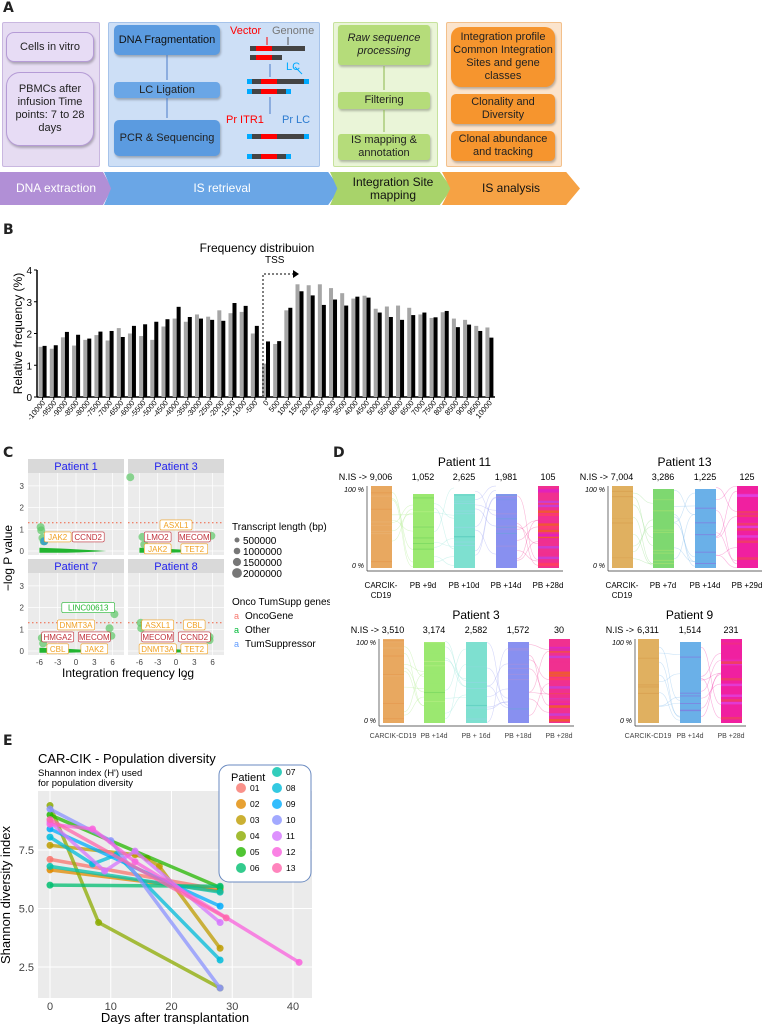 The height and width of the screenshot is (1024, 768). I want to click on is-count: 125, so click(746, 477).